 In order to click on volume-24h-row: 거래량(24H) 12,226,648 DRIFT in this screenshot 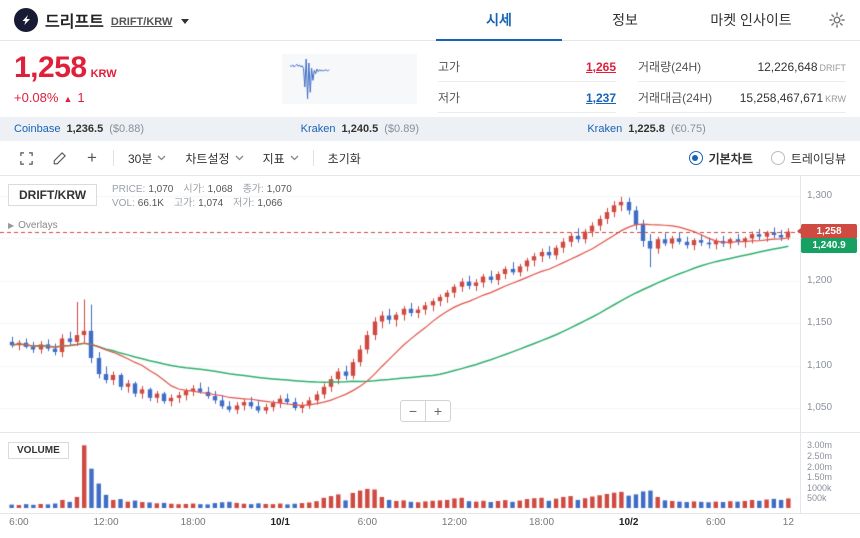, I will do `click(742, 66)`.